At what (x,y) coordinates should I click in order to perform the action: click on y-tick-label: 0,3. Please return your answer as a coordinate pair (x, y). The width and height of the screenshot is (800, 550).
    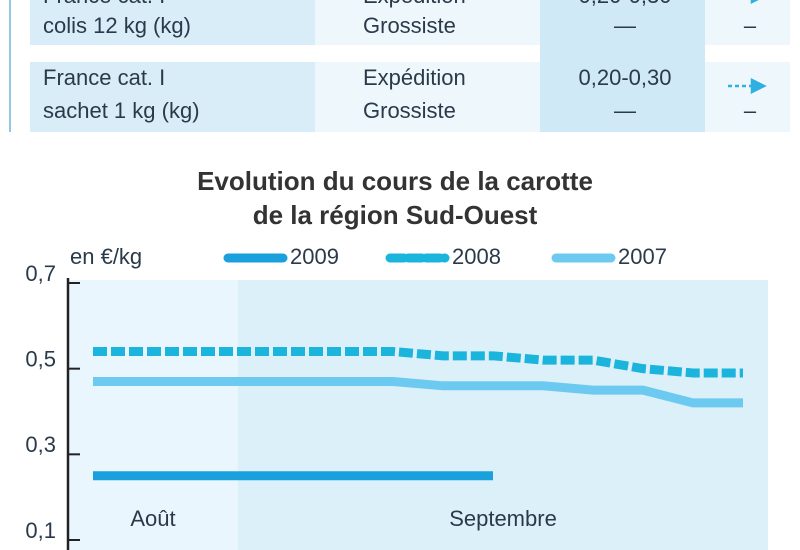
    Looking at the image, I should click on (40, 444).